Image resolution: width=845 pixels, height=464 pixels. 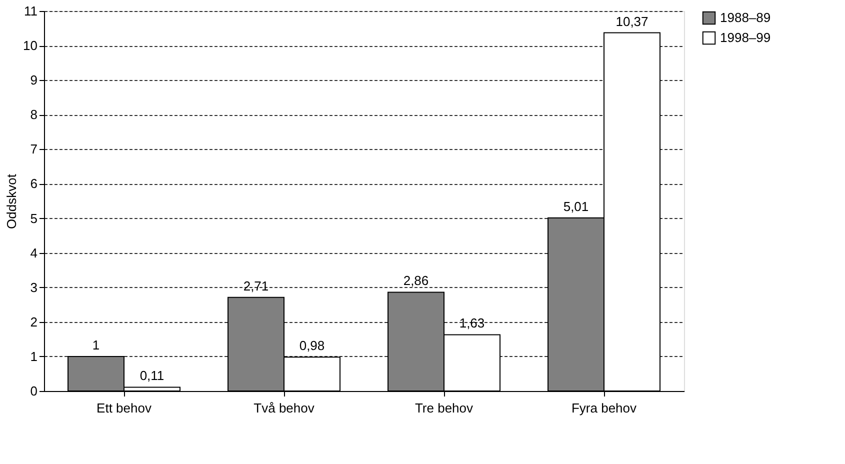 What do you see at coordinates (34, 184) in the screenshot?
I see `y-tick-label: 6` at bounding box center [34, 184].